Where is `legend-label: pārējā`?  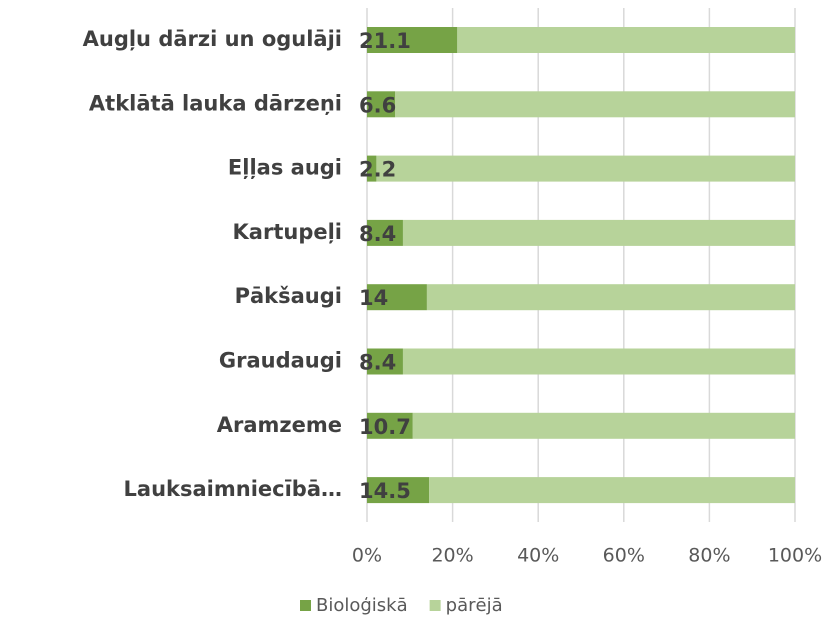 legend-label: pārējā is located at coordinates (474, 605).